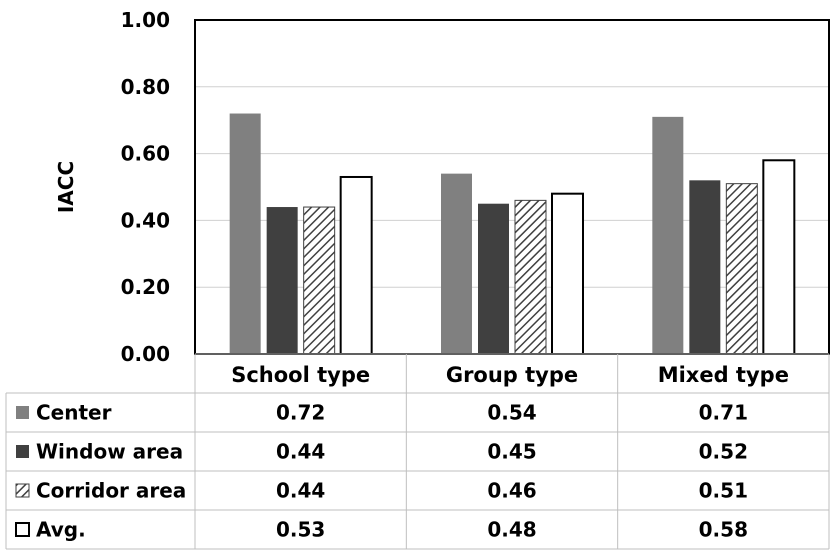 This screenshot has height=556, width=836. I want to click on legend-label: Corridor area, so click(111, 491).